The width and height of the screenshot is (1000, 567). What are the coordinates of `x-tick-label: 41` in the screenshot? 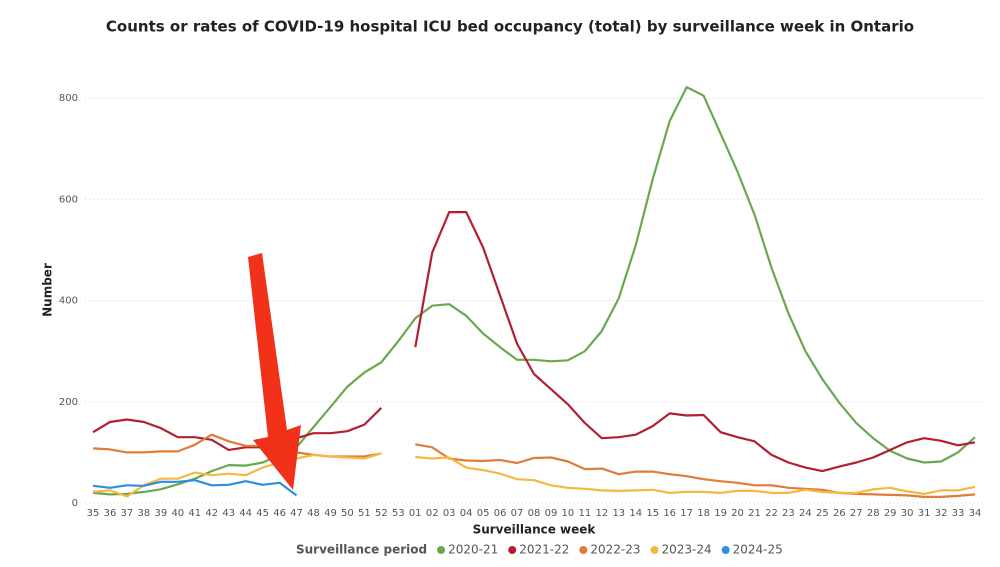 It's located at (194, 513).